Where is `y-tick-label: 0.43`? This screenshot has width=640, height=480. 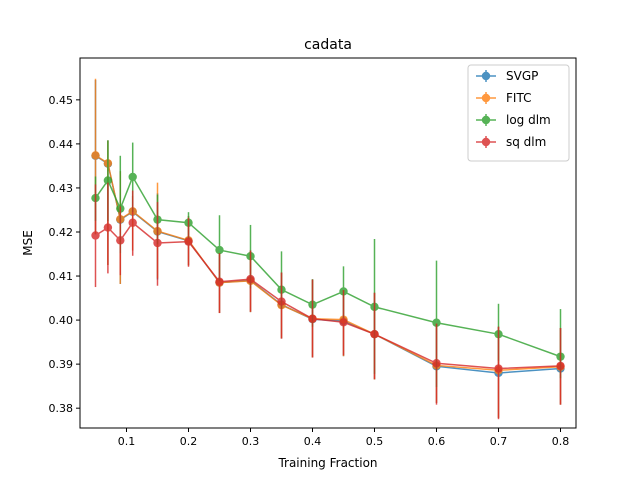 y-tick-label: 0.43 is located at coordinates (61, 188).